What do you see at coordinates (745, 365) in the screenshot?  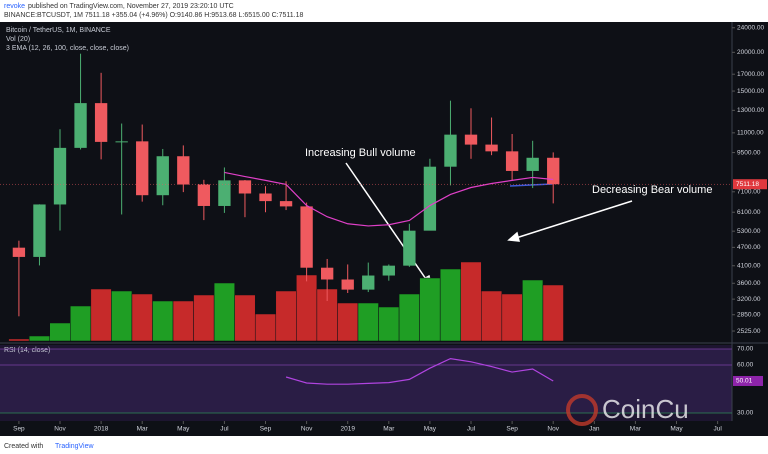 I see `rsi-tick-label: 60.00` at bounding box center [745, 365].